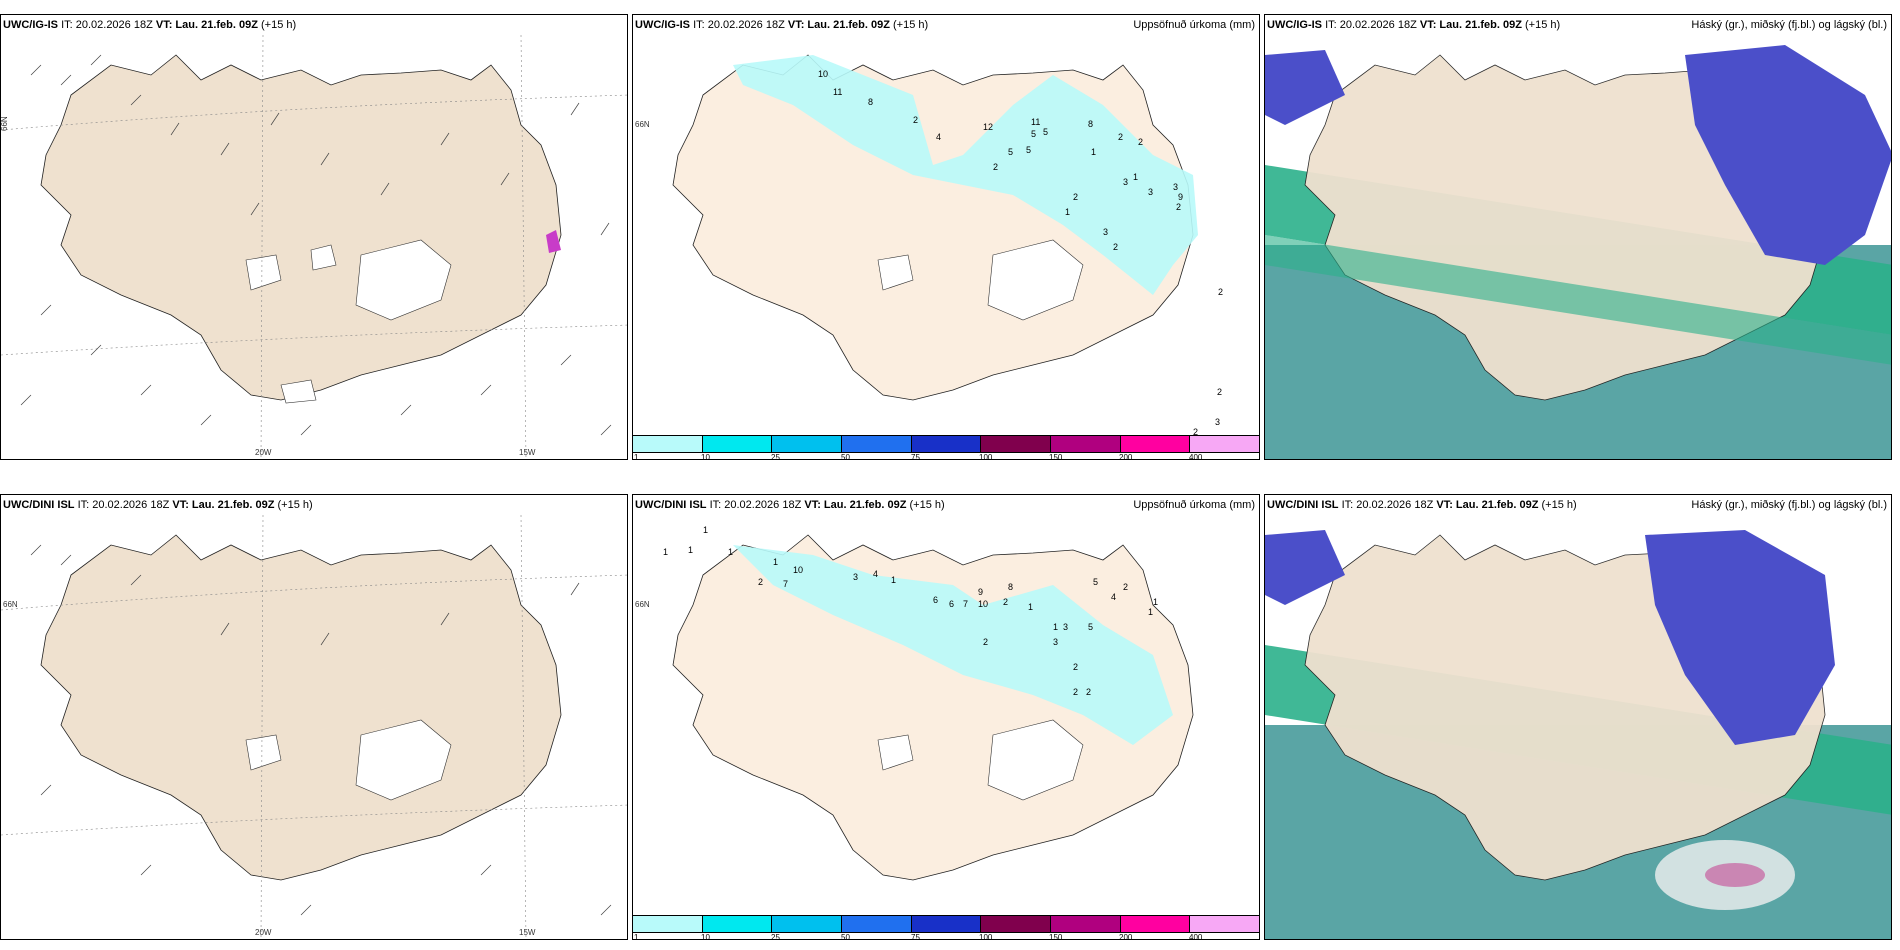 Image resolution: width=1900 pixels, height=950 pixels. What do you see at coordinates (1578, 300) in the screenshot?
I see `mid-cloud-overlay` at bounding box center [1578, 300].